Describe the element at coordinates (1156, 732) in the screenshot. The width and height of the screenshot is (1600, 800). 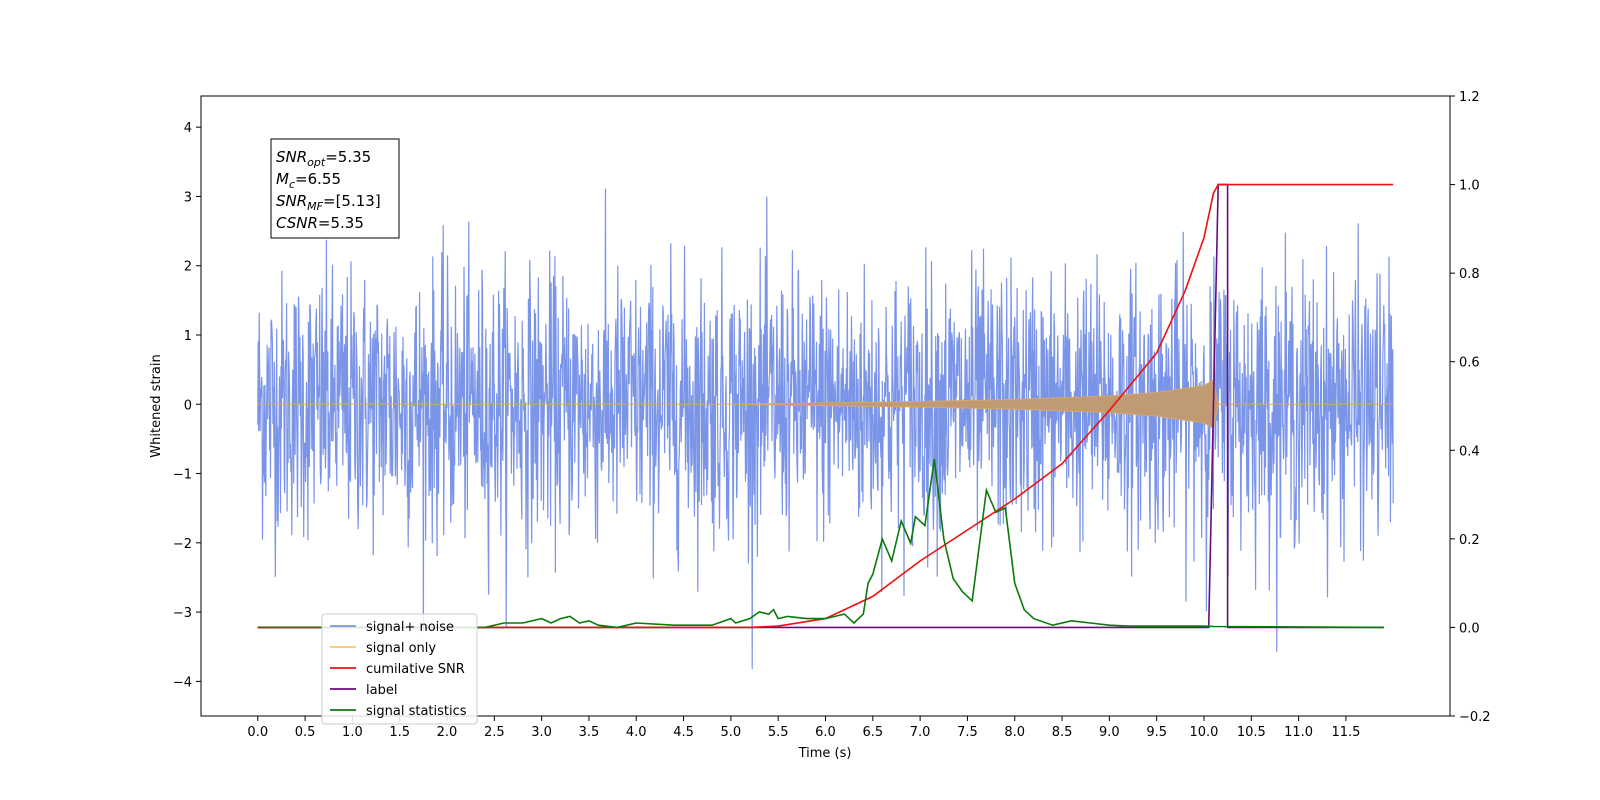
I see `x-tick-label: 9.5` at that location.